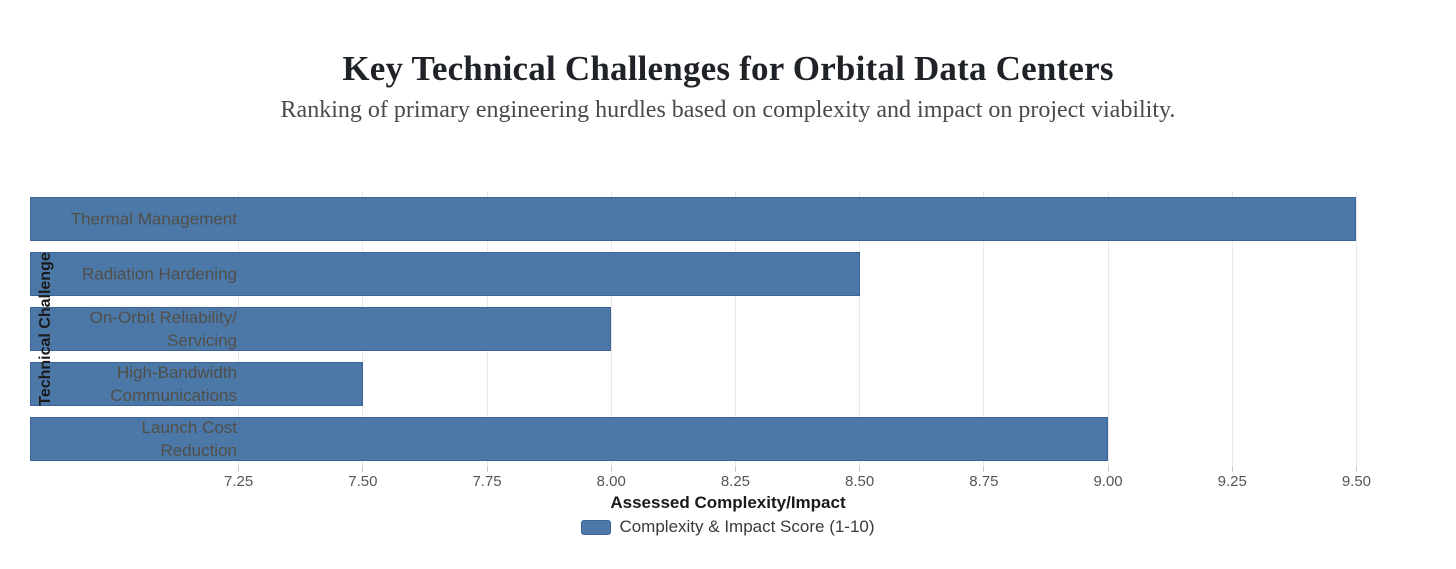 The width and height of the screenshot is (1456, 569). Describe the element at coordinates (153, 219) in the screenshot. I see `category-label-thermal-management: Thermal Management` at that location.